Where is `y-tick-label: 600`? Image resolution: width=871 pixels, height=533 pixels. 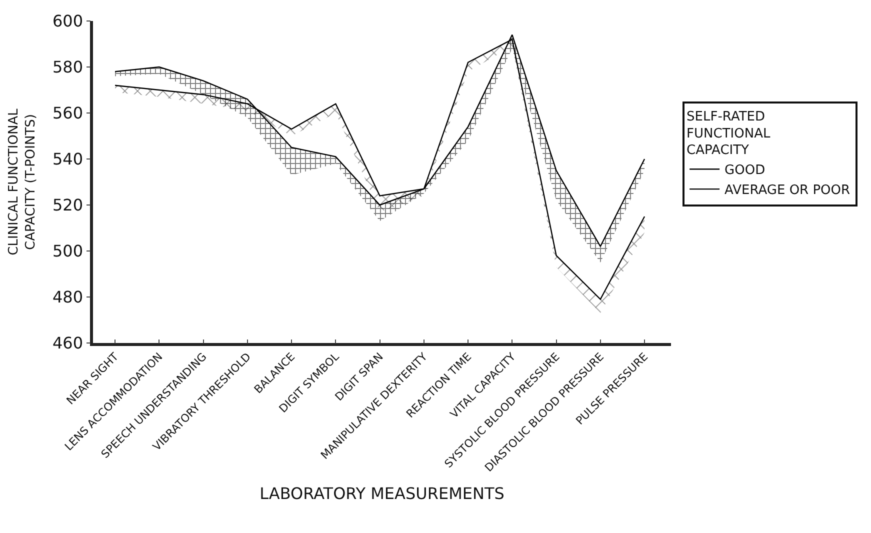
y-tick-label: 600 is located at coordinates (68, 21).